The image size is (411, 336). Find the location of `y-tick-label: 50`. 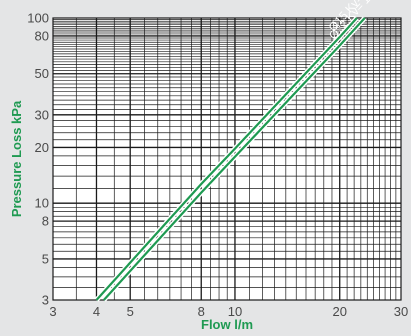

y-tick-label: 50 is located at coordinates (42, 73).